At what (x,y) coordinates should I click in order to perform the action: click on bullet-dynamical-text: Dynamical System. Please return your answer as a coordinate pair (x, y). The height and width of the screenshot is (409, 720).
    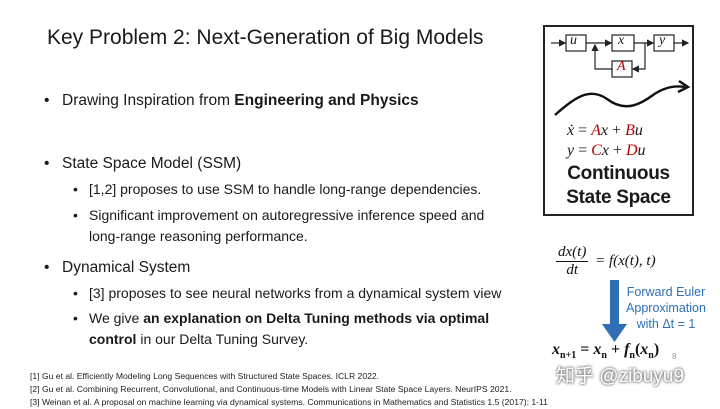
    Looking at the image, I should click on (126, 267).